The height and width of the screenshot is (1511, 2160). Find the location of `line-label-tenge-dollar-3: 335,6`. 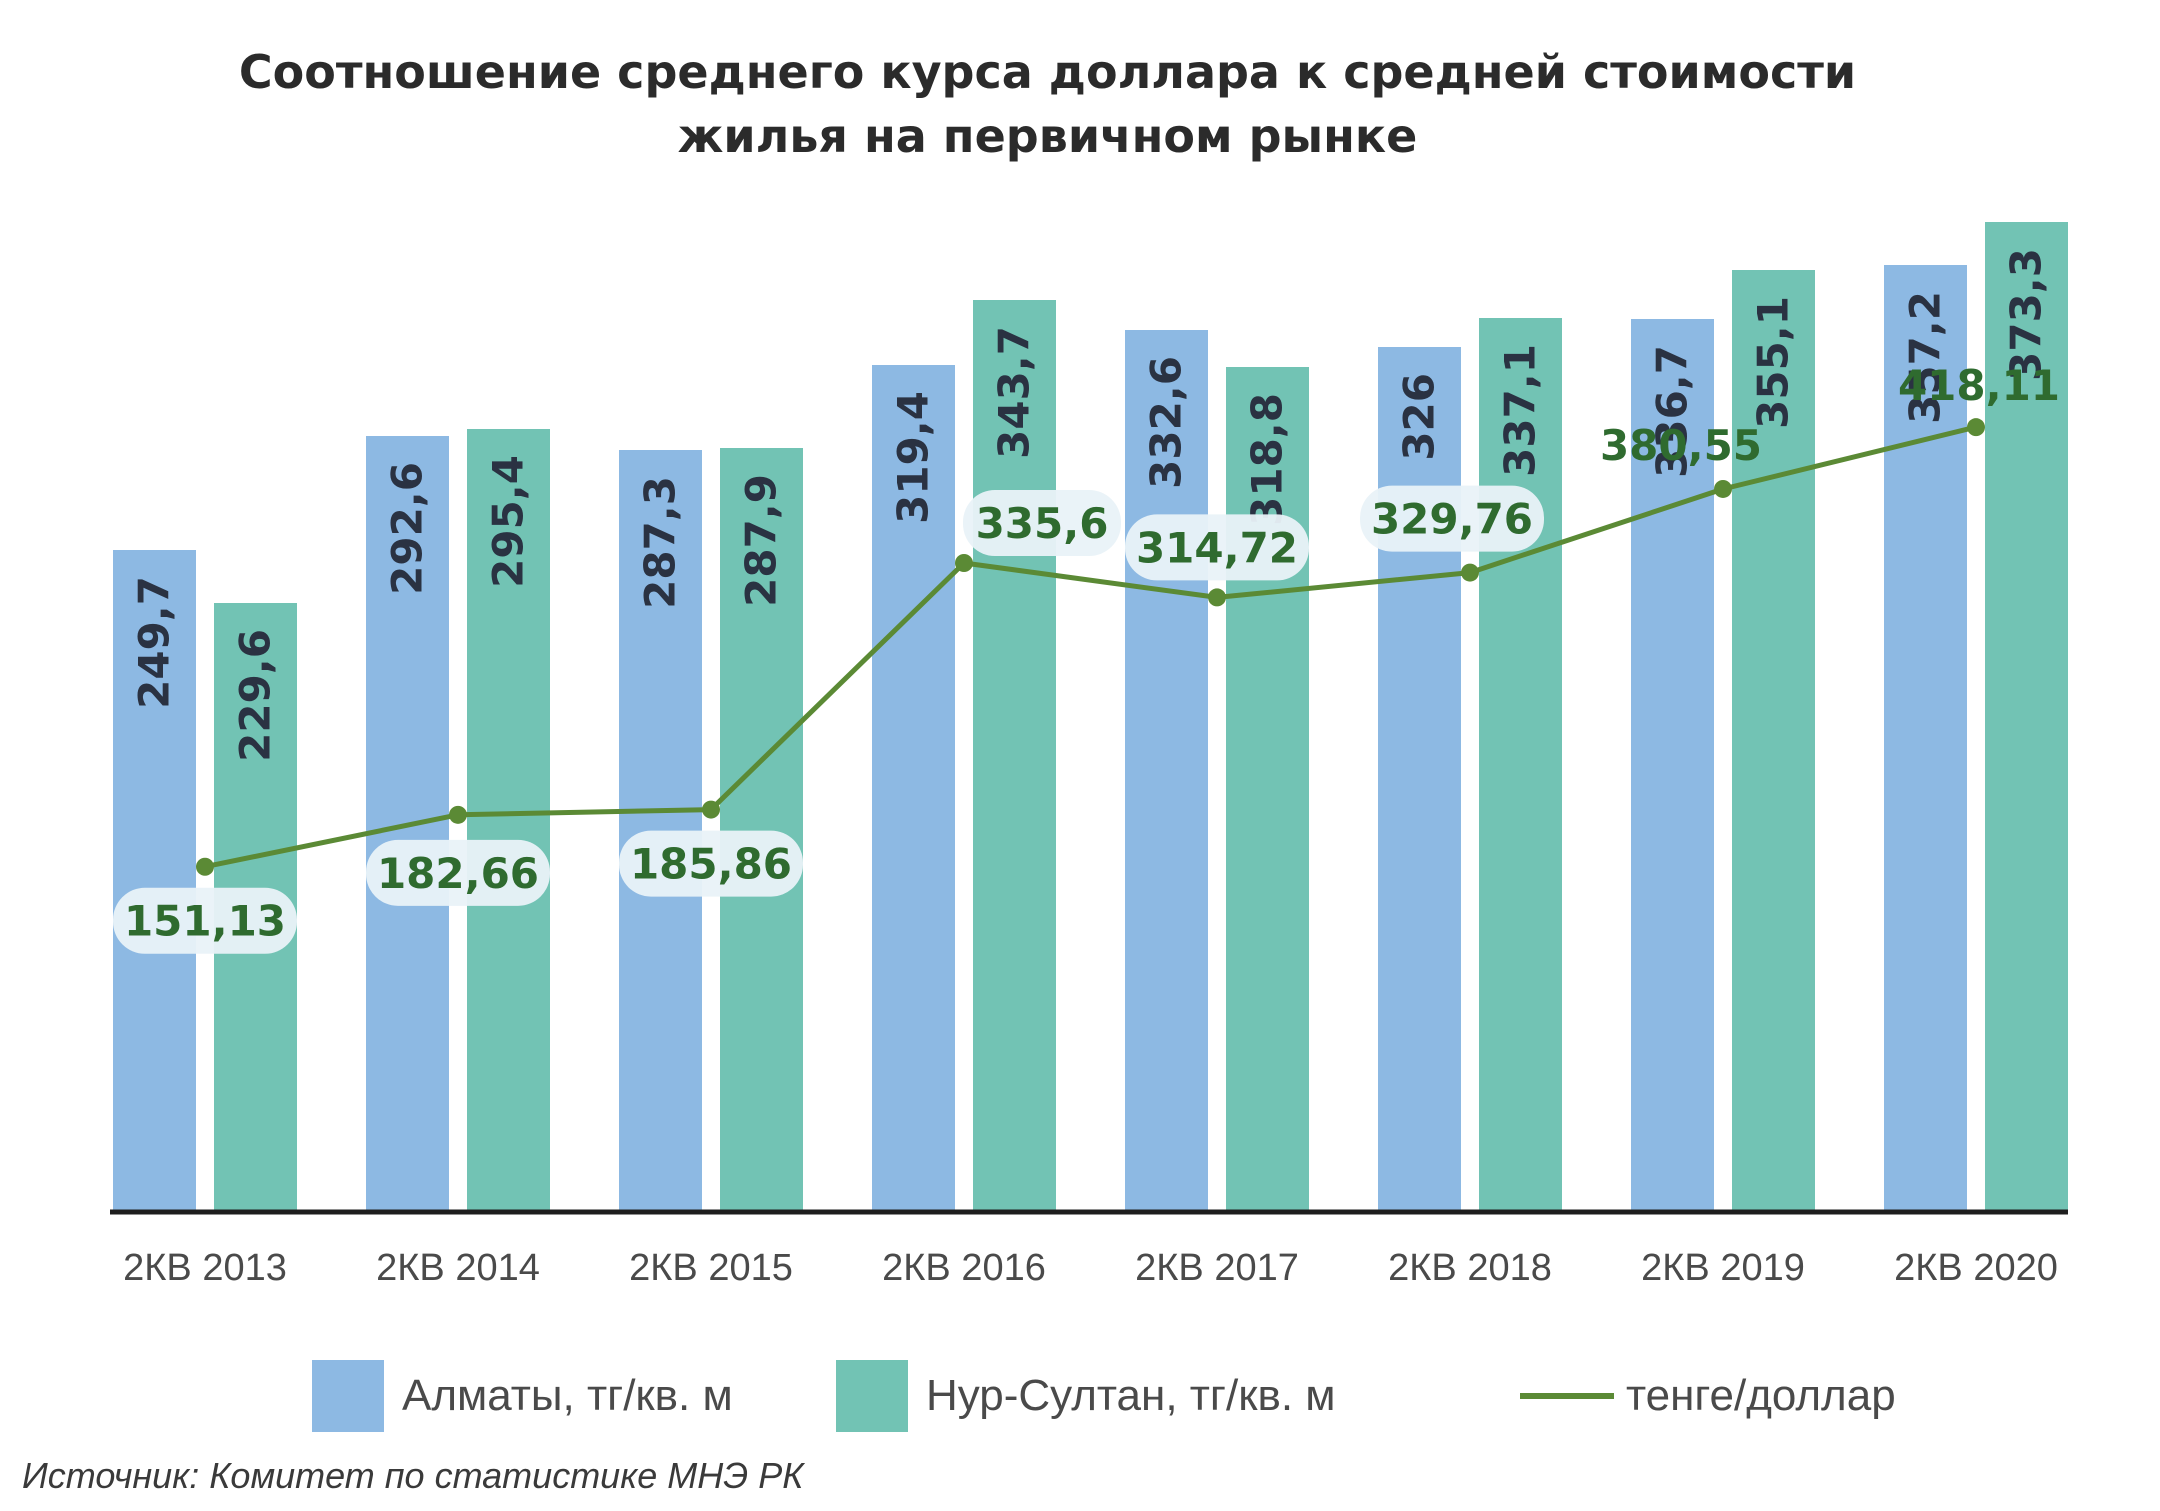

line-label-tenge-dollar-3: 335,6 is located at coordinates (1042, 523).